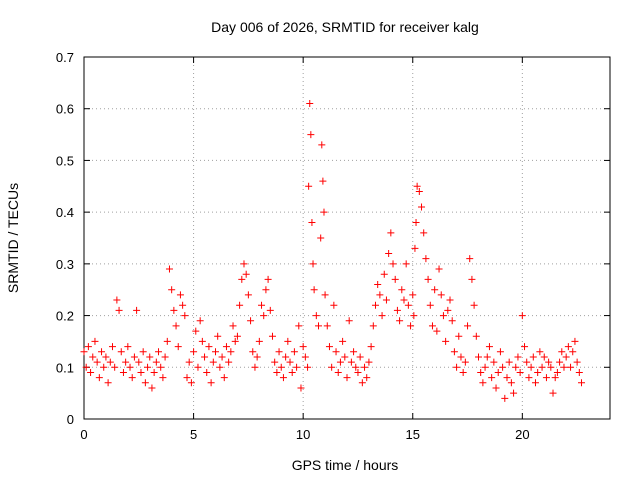 This screenshot has height=480, width=640. Describe the element at coordinates (345, 465) in the screenshot. I see `x-axis-label: GPS time / hours` at that location.